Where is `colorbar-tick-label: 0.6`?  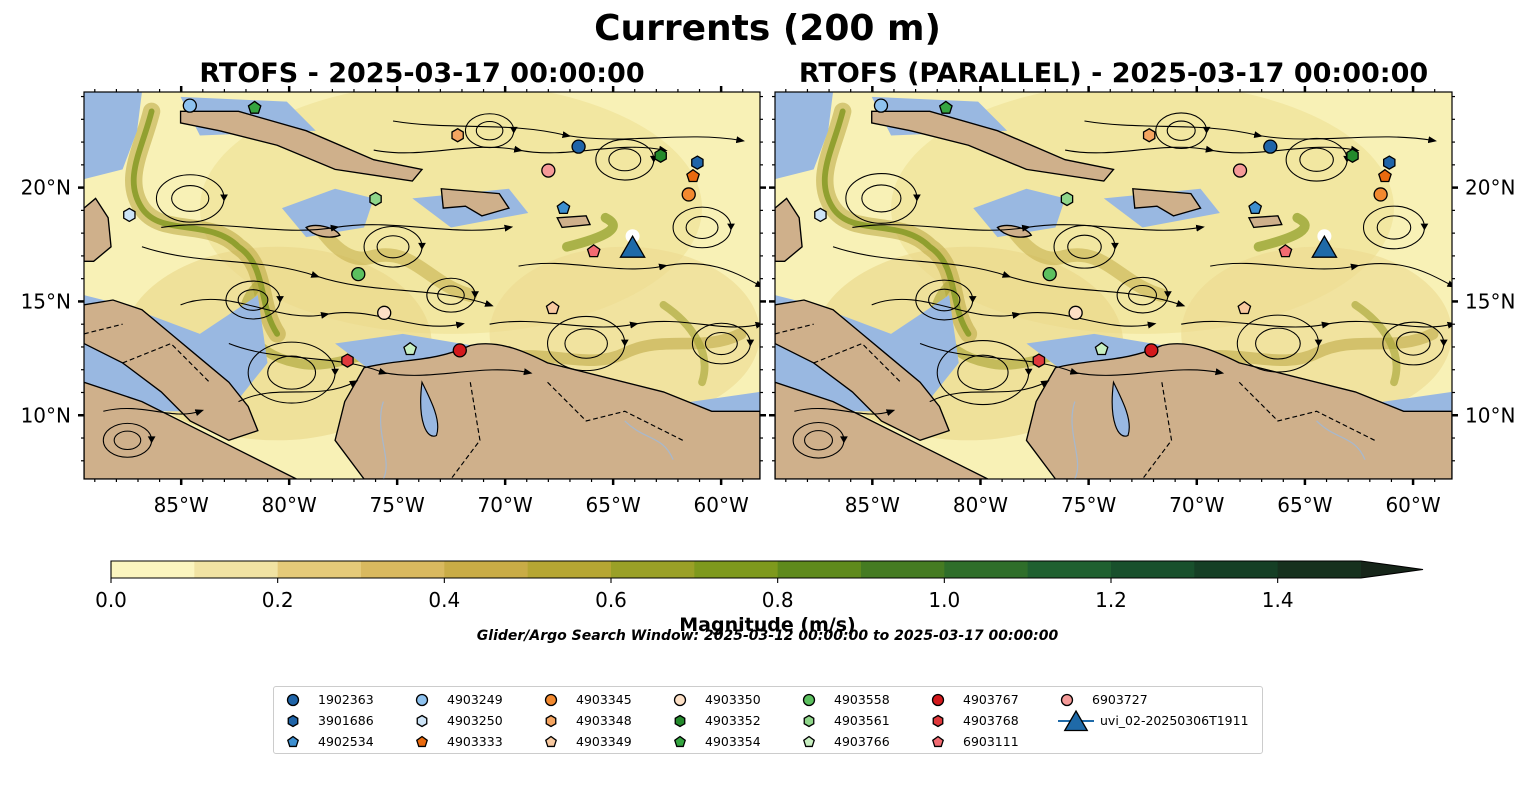 colorbar-tick-label: 0.6 is located at coordinates (611, 600).